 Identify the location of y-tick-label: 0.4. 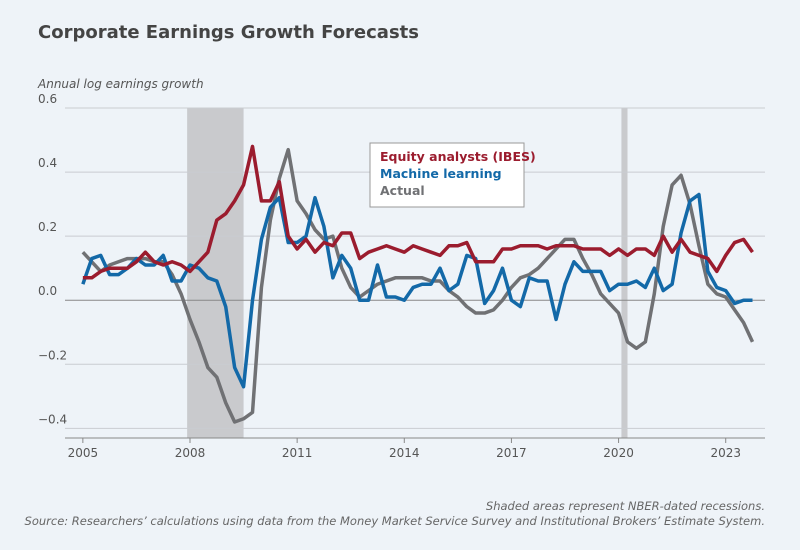
(47, 163).